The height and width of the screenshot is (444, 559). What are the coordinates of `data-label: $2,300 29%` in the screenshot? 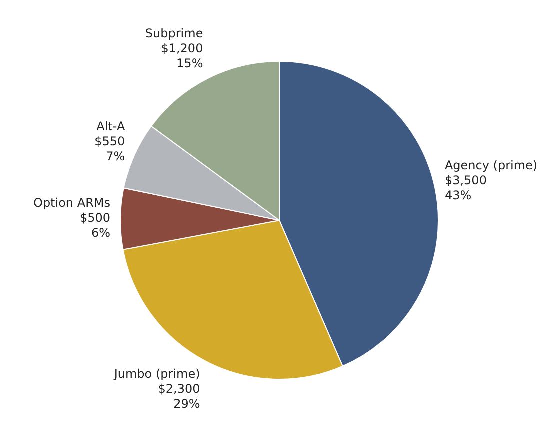 It's located at (179, 396).